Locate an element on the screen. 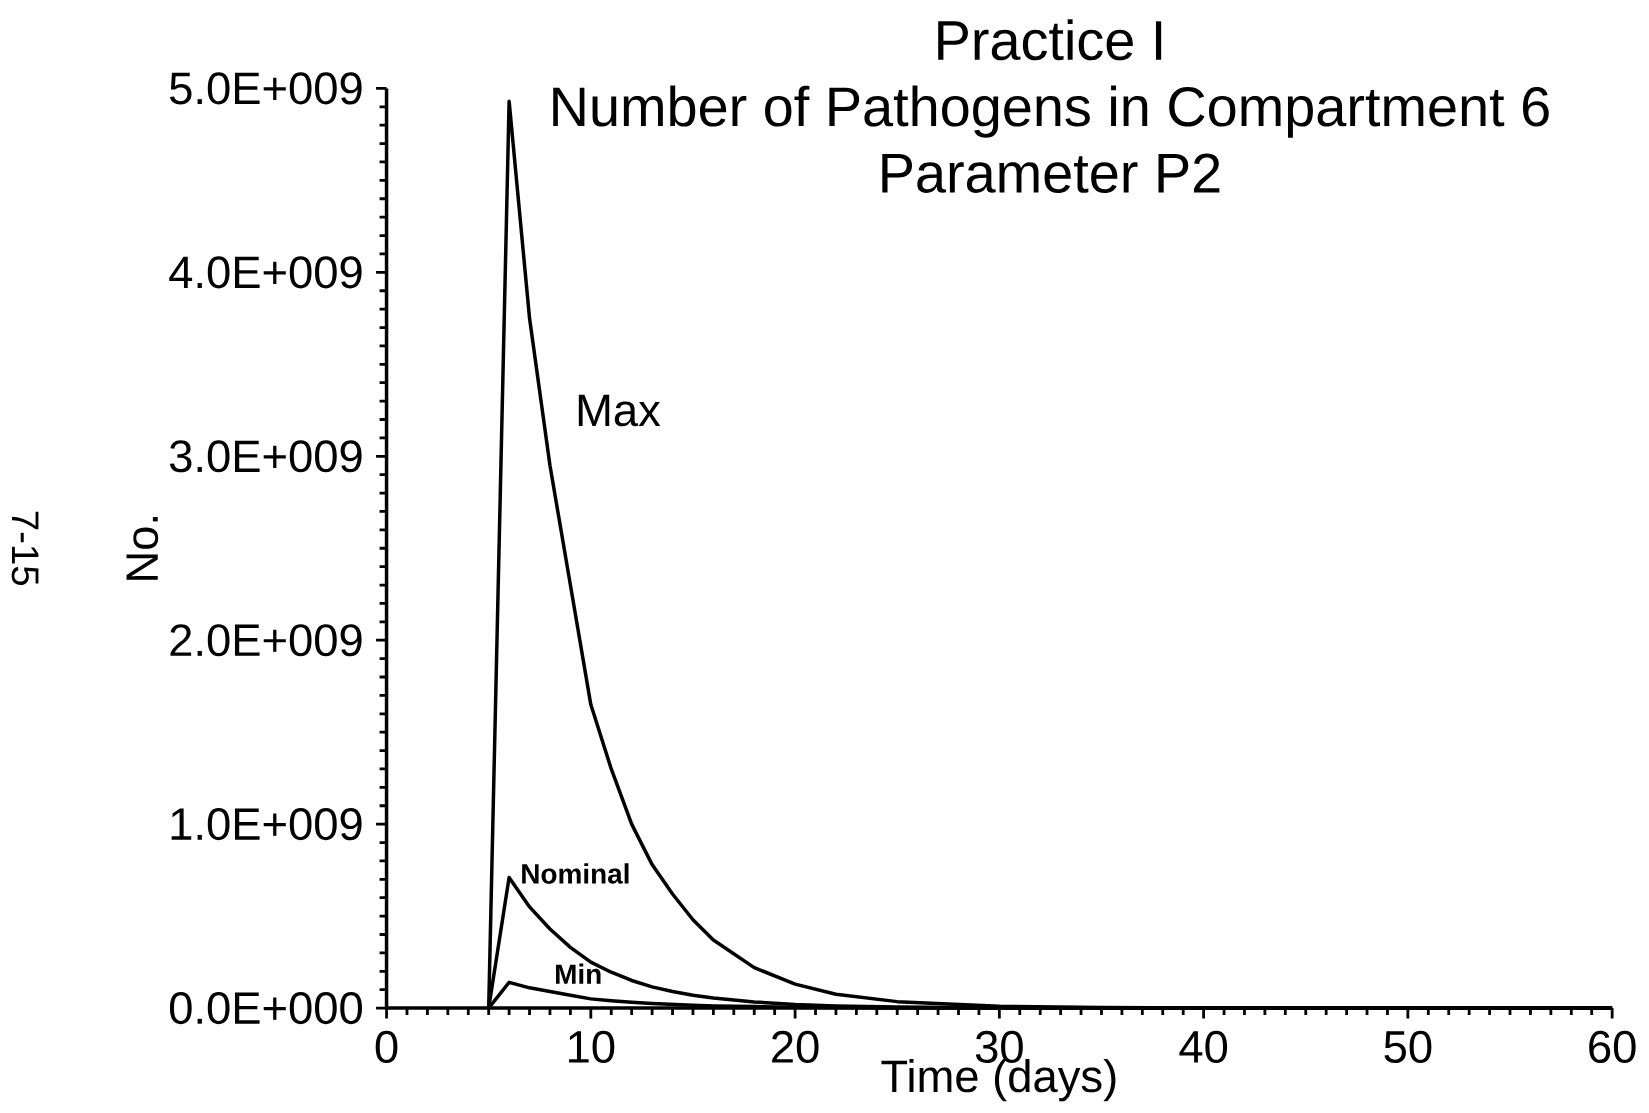 This screenshot has width=1649, height=1113. chart-title: Practice I is located at coordinates (1050, 40).